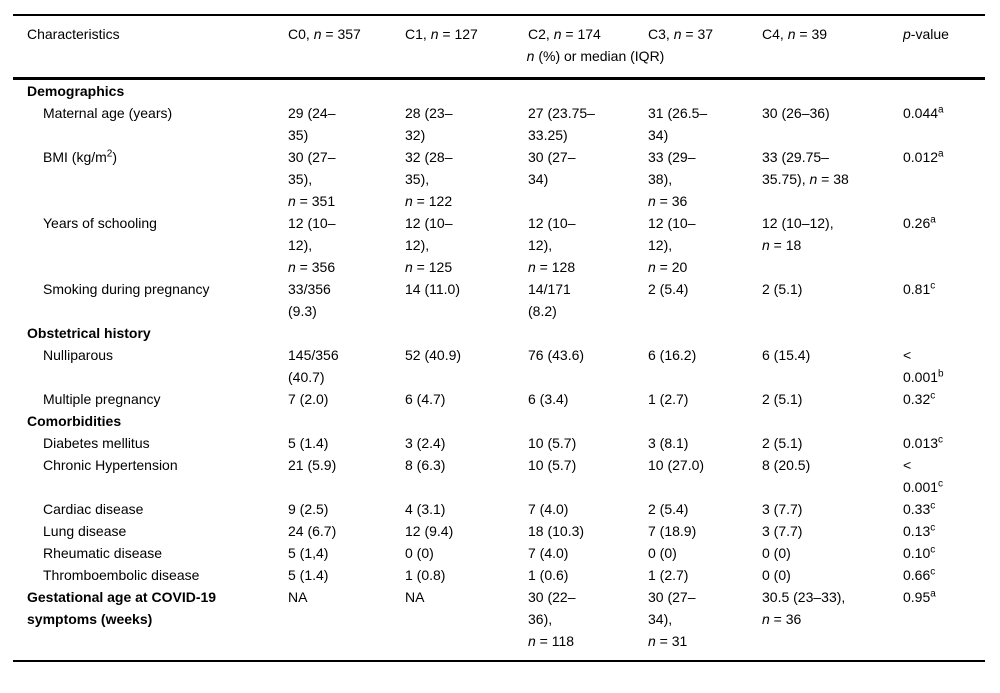 Image resolution: width=1000 pixels, height=693 pixels. What do you see at coordinates (433, 355) in the screenshot?
I see `cell-value: 52 (40.9)` at bounding box center [433, 355].